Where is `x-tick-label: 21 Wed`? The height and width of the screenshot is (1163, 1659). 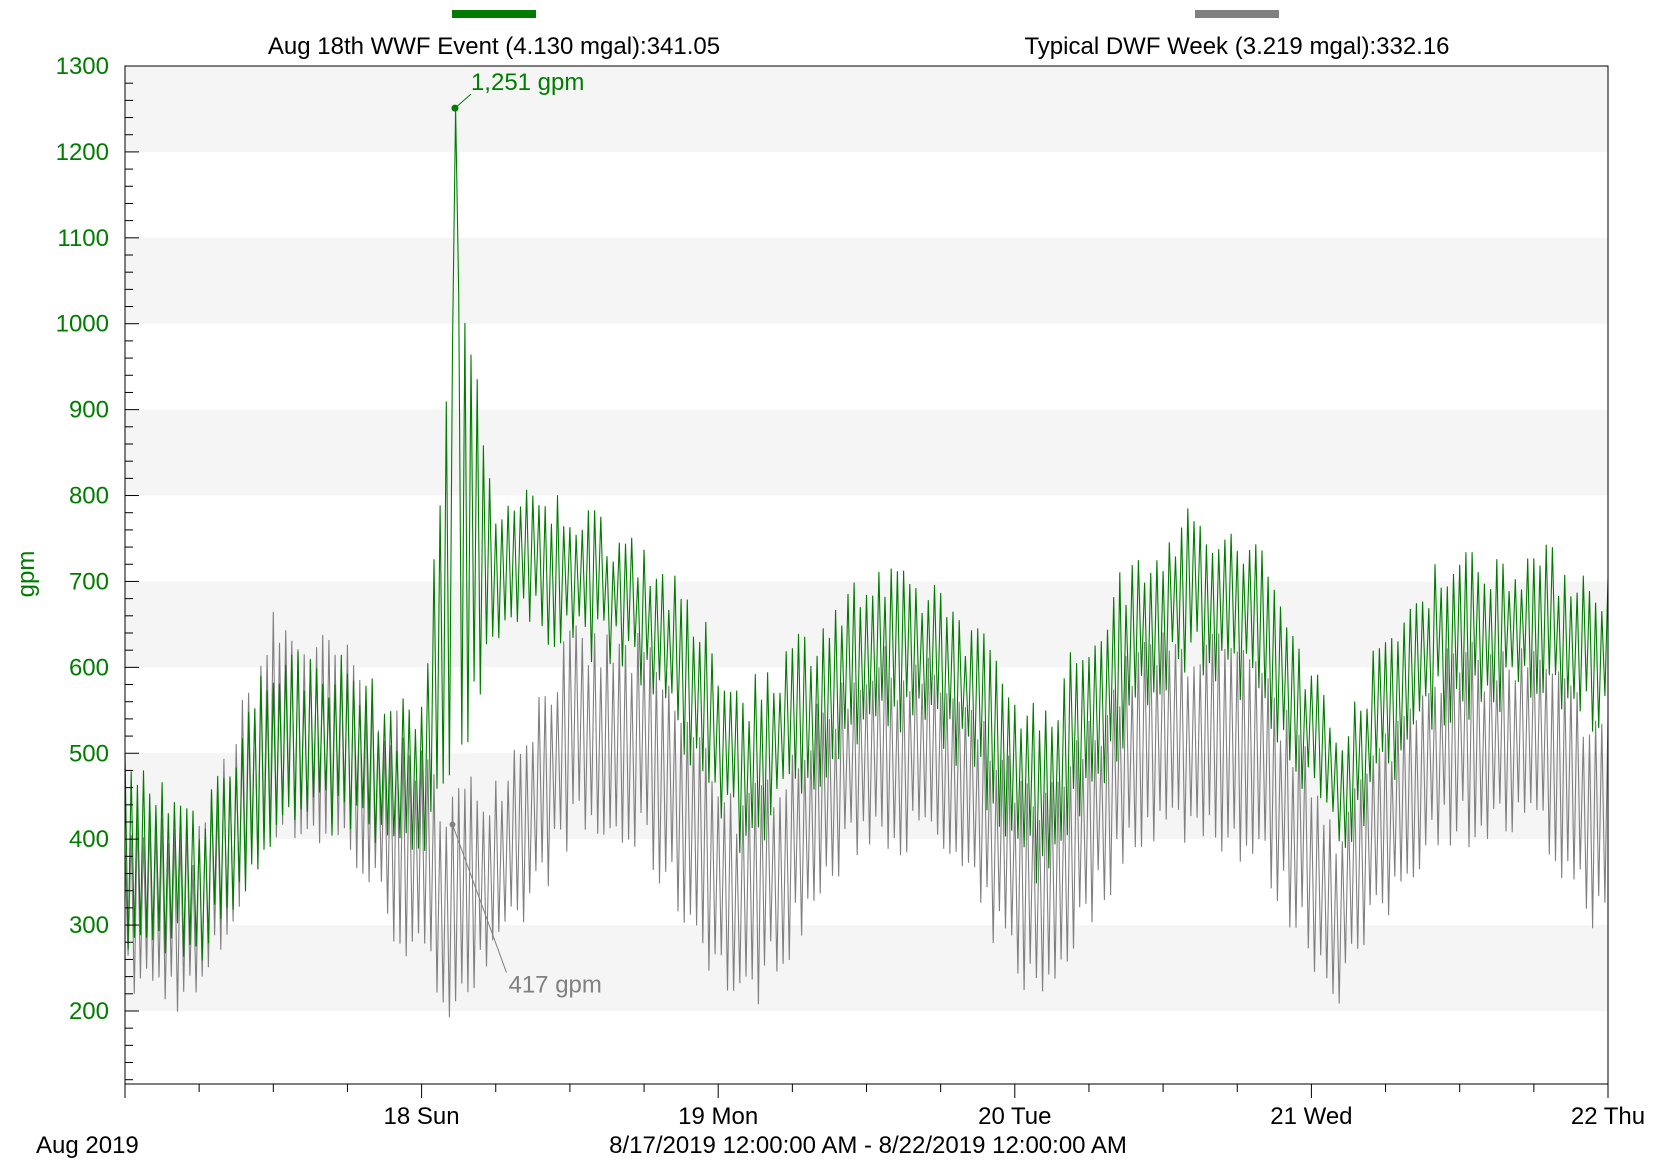 x-tick-label: 21 Wed is located at coordinates (1311, 1116).